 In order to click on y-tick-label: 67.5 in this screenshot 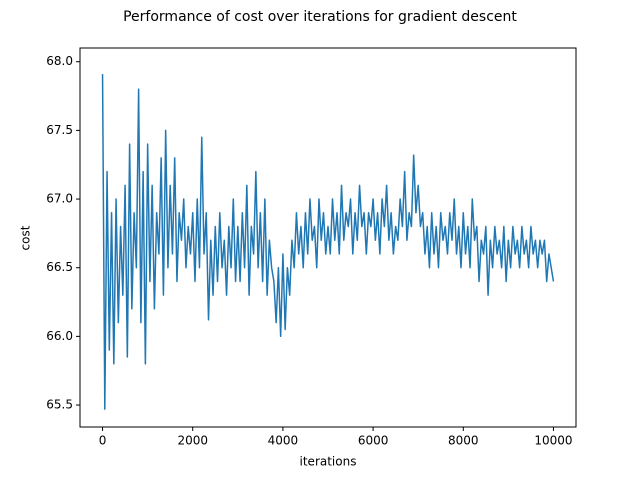, I will do `click(59, 130)`.